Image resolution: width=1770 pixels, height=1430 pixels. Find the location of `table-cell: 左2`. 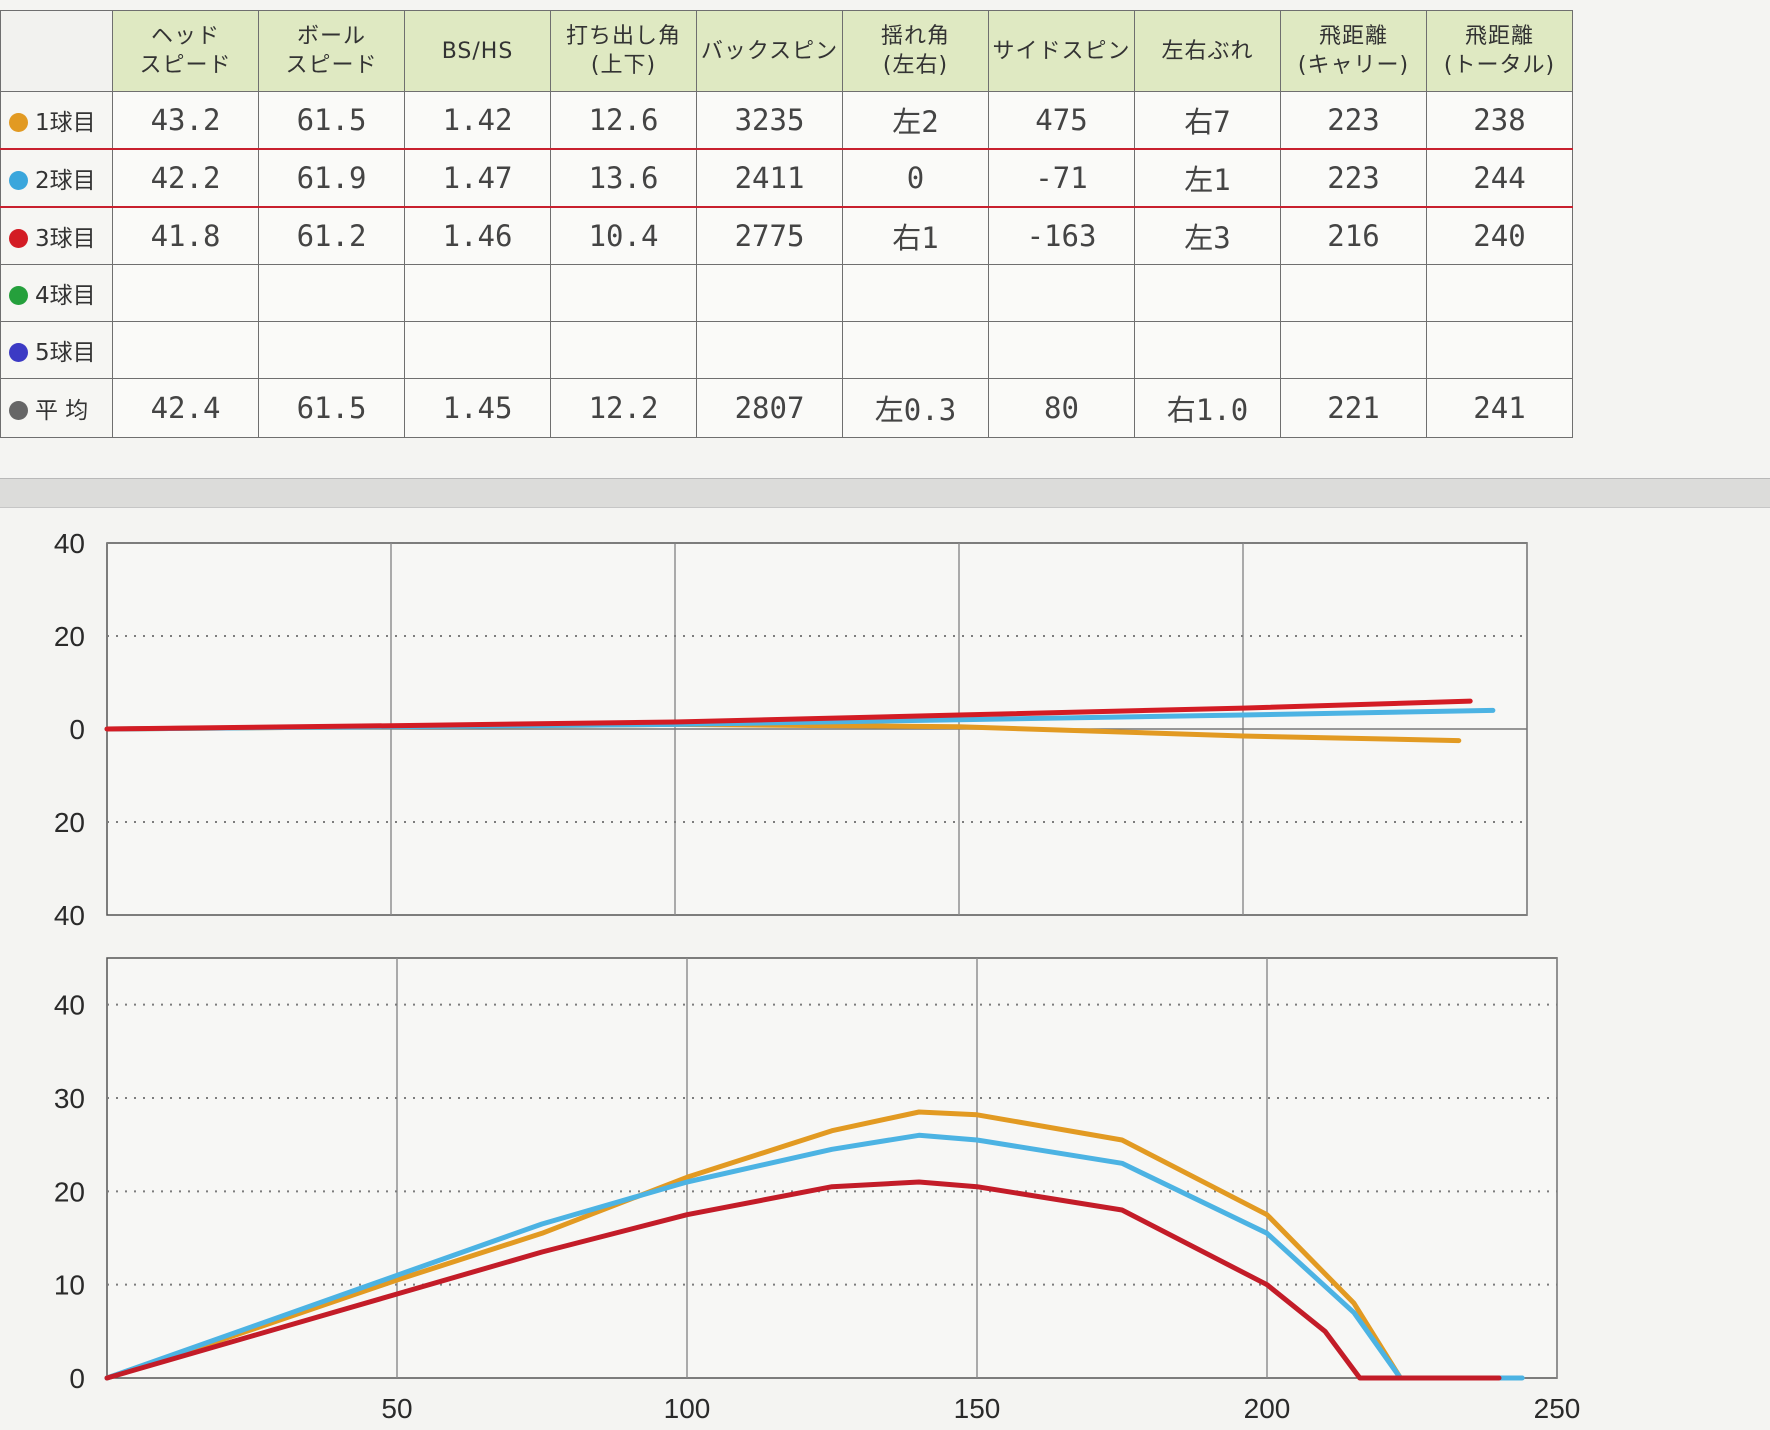

table-cell: 左2 is located at coordinates (915, 120).